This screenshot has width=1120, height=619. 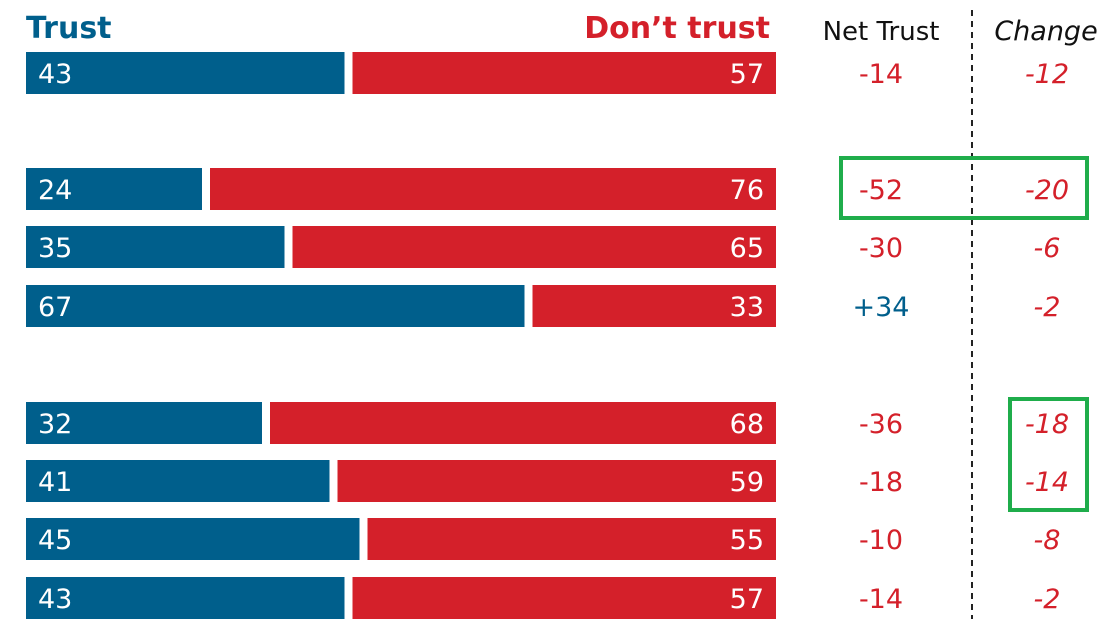 What do you see at coordinates (55, 190) in the screenshot?
I see `trust-value-label: 24` at bounding box center [55, 190].